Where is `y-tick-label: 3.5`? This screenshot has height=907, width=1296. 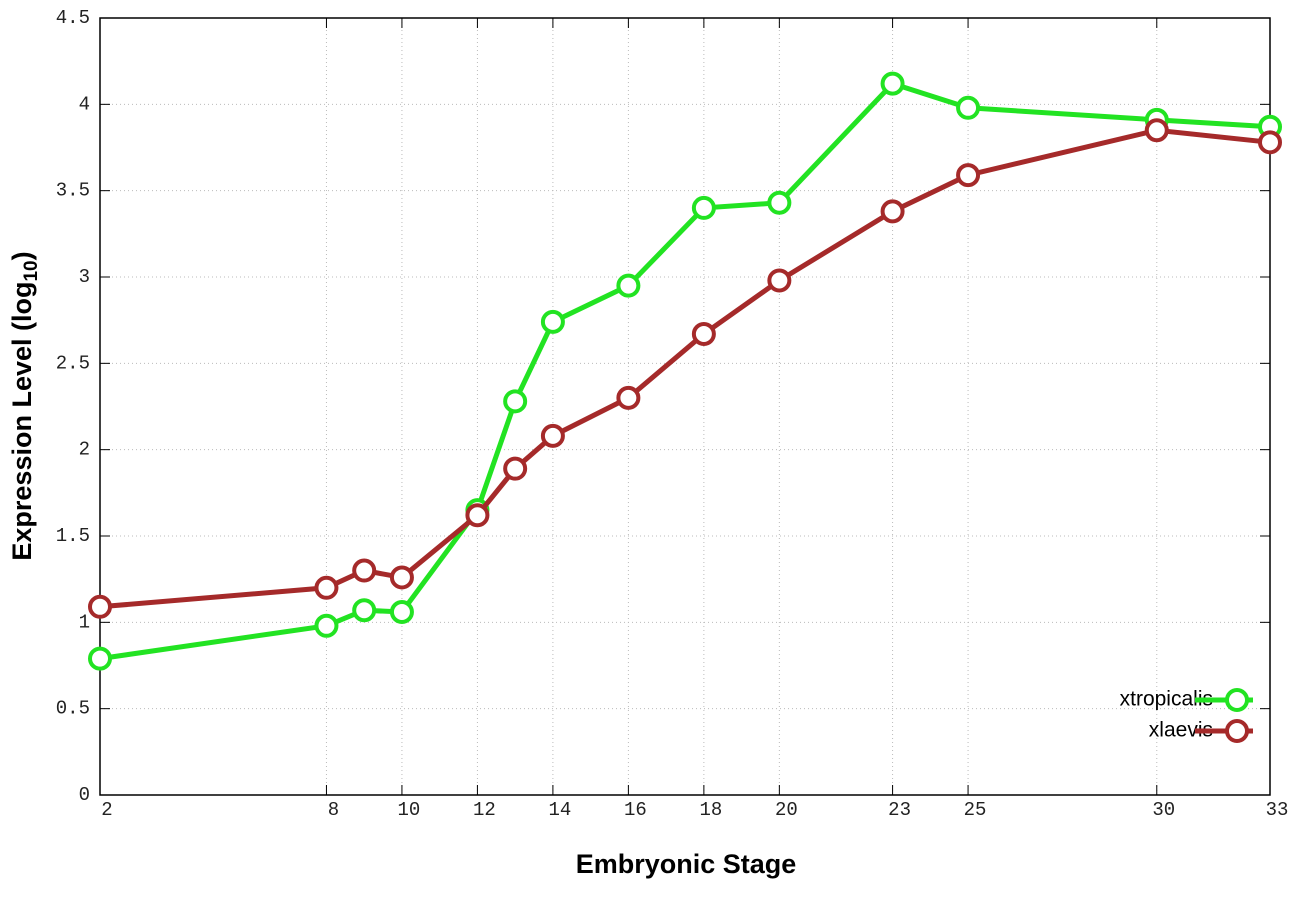 y-tick-label: 3.5 is located at coordinates (73, 191).